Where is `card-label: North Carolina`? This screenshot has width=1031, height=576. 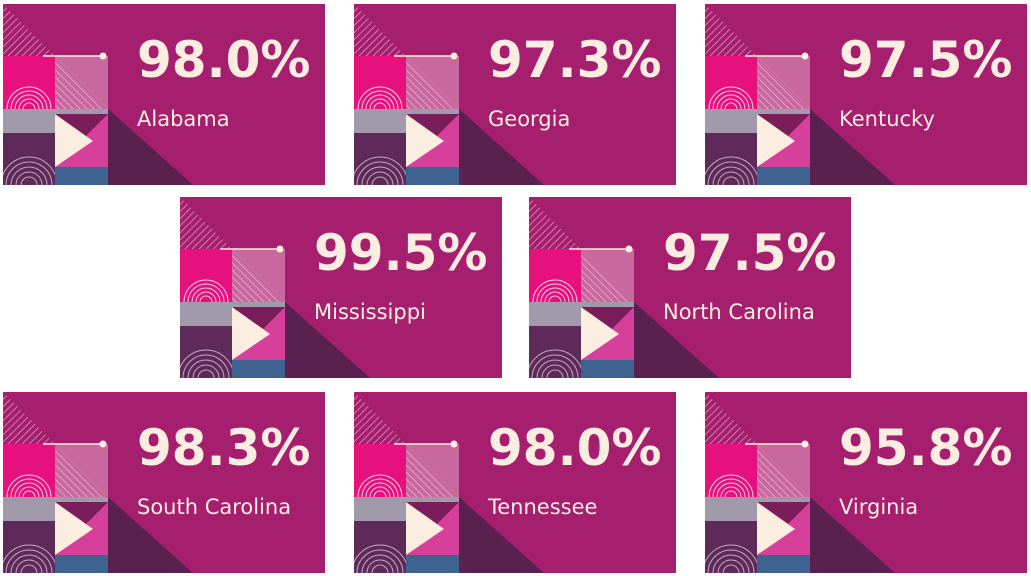
card-label: North Carolina is located at coordinates (739, 312).